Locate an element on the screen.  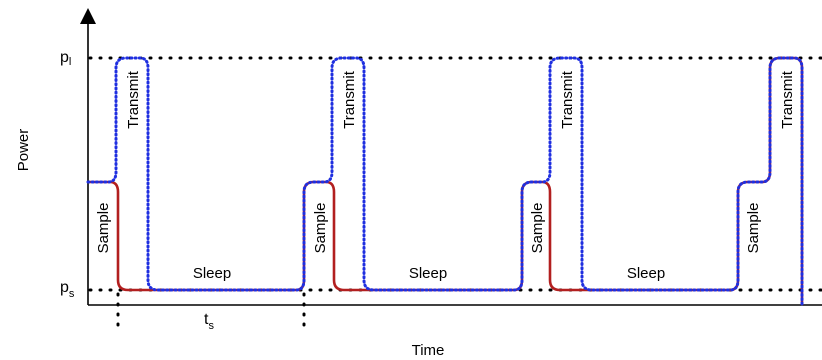
transmit-label-3: Transmit is located at coordinates (567, 99).